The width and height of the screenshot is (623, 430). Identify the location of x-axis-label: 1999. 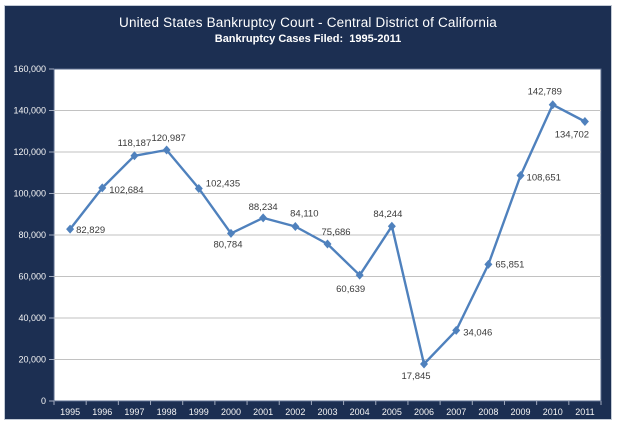
(199, 412).